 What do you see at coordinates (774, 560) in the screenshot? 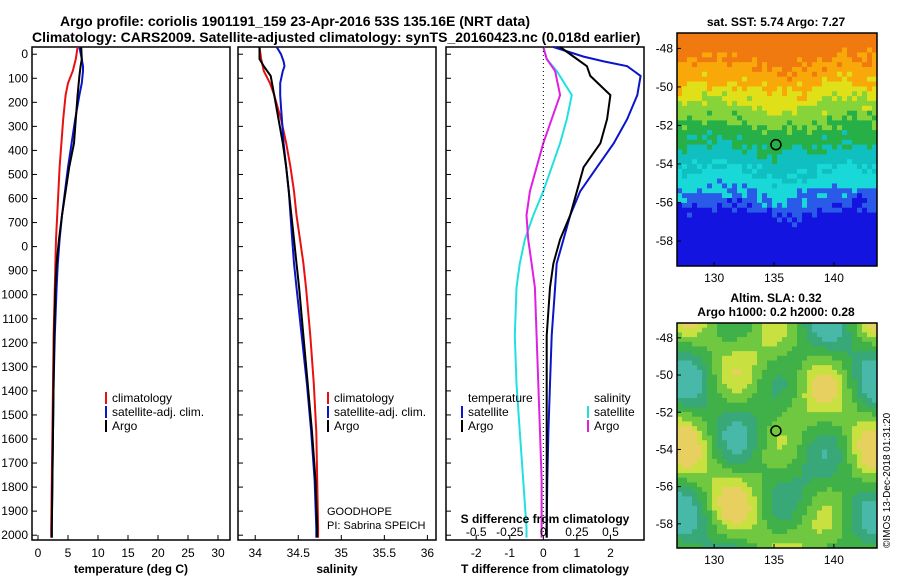
I see `map-x-tick-label: 135` at bounding box center [774, 560].